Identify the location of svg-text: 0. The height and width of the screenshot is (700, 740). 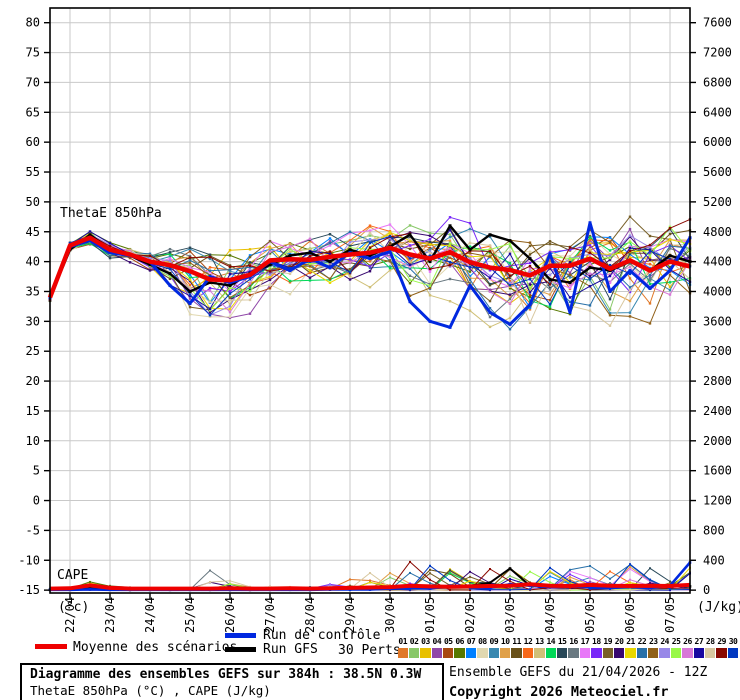
(706, 590).